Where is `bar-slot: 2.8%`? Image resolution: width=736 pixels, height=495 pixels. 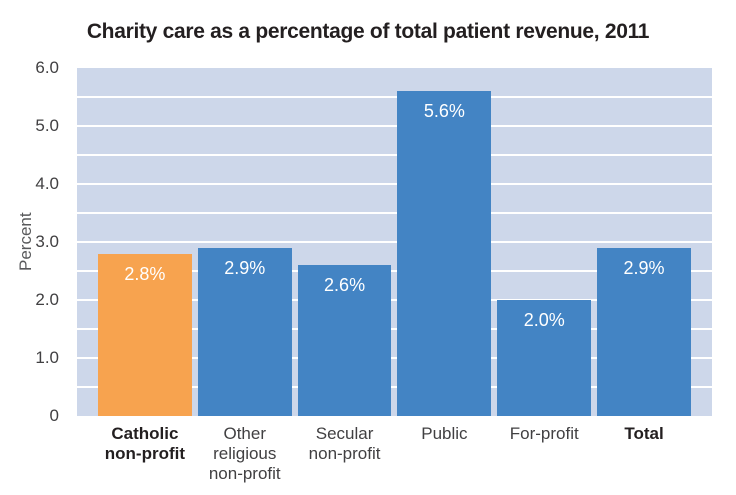 bar-slot: 2.8% is located at coordinates (145, 242).